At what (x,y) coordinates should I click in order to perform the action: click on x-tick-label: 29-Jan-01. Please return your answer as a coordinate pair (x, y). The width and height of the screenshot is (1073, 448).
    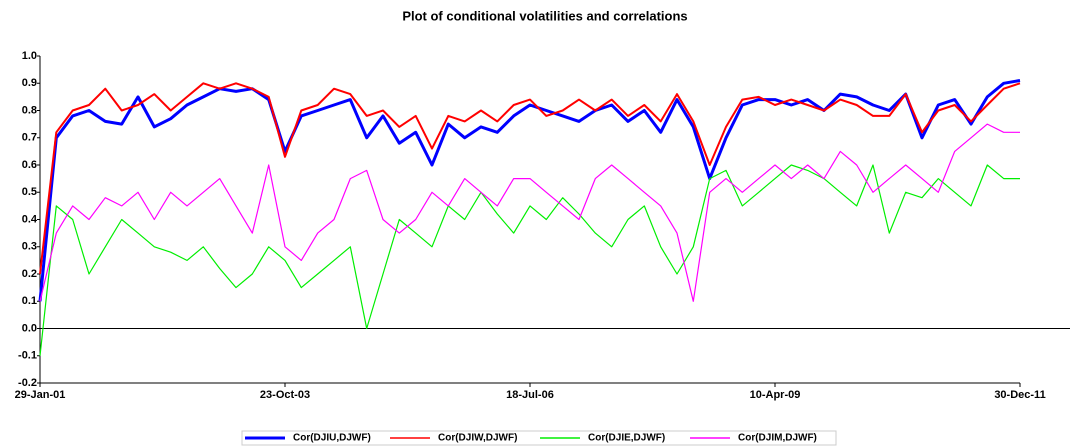
    Looking at the image, I should click on (40, 395).